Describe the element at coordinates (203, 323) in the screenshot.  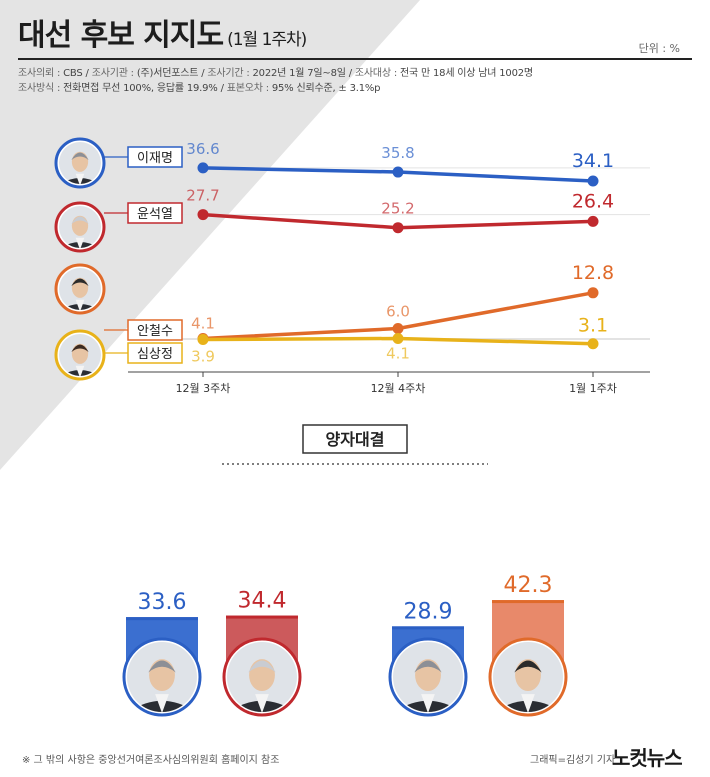
I see `data-label-ahn: 4.1` at that location.